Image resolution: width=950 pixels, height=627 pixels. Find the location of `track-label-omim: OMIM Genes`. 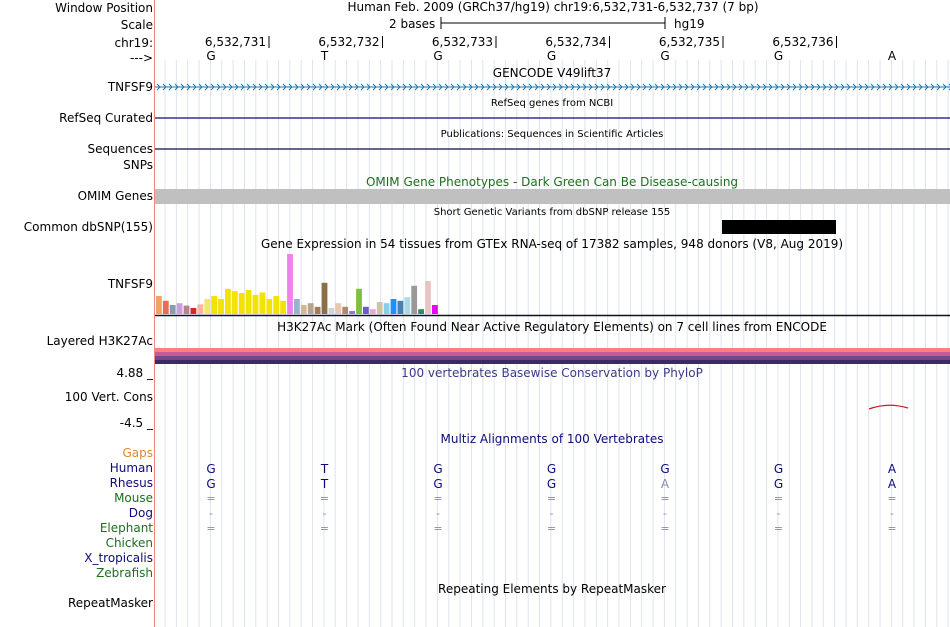

track-label-omim: OMIM Genes is located at coordinates (115, 196).